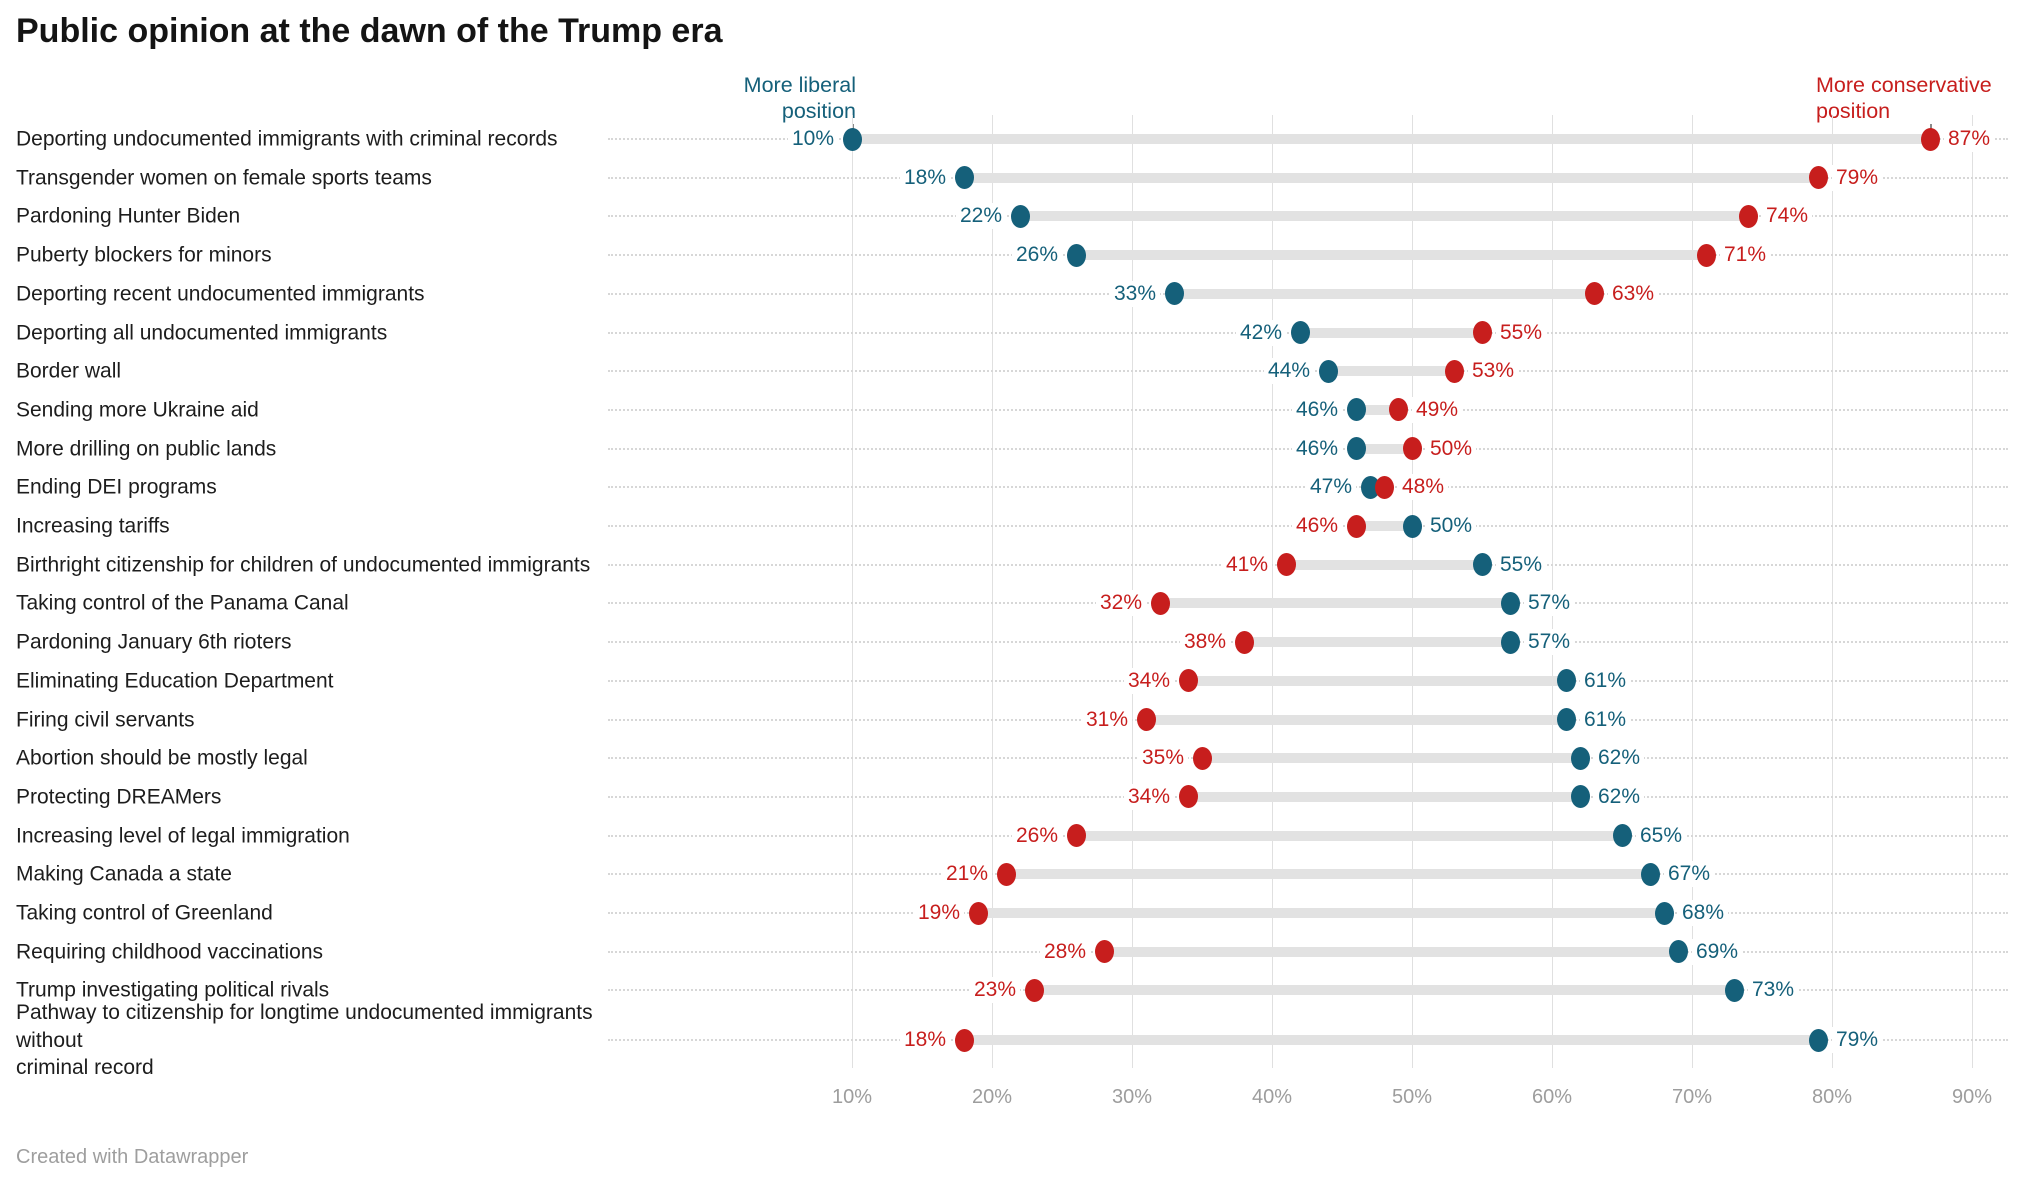 This screenshot has width=2040, height=1192. What do you see at coordinates (170, 951) in the screenshot?
I see `row-label: Requiring childhood vaccinations` at bounding box center [170, 951].